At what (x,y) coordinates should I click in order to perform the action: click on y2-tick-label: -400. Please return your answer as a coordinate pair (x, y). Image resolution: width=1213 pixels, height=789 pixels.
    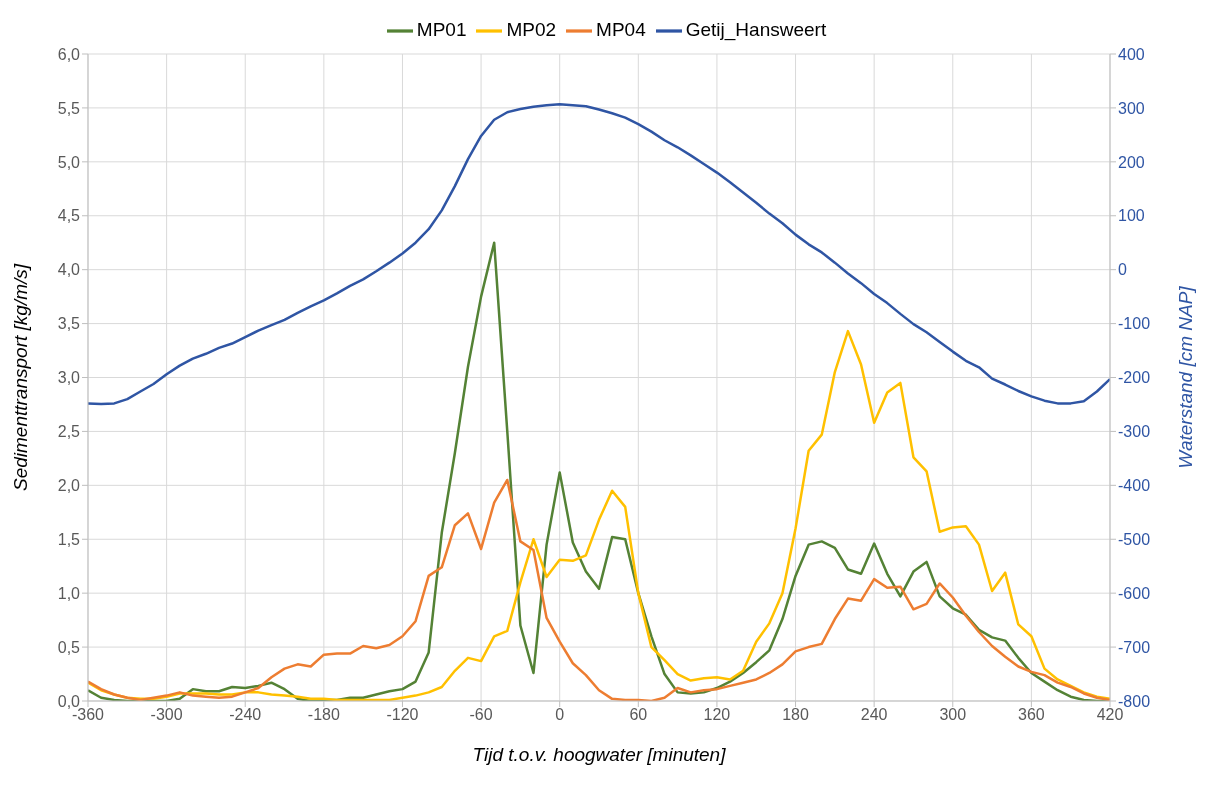
    Looking at the image, I should click on (1134, 486).